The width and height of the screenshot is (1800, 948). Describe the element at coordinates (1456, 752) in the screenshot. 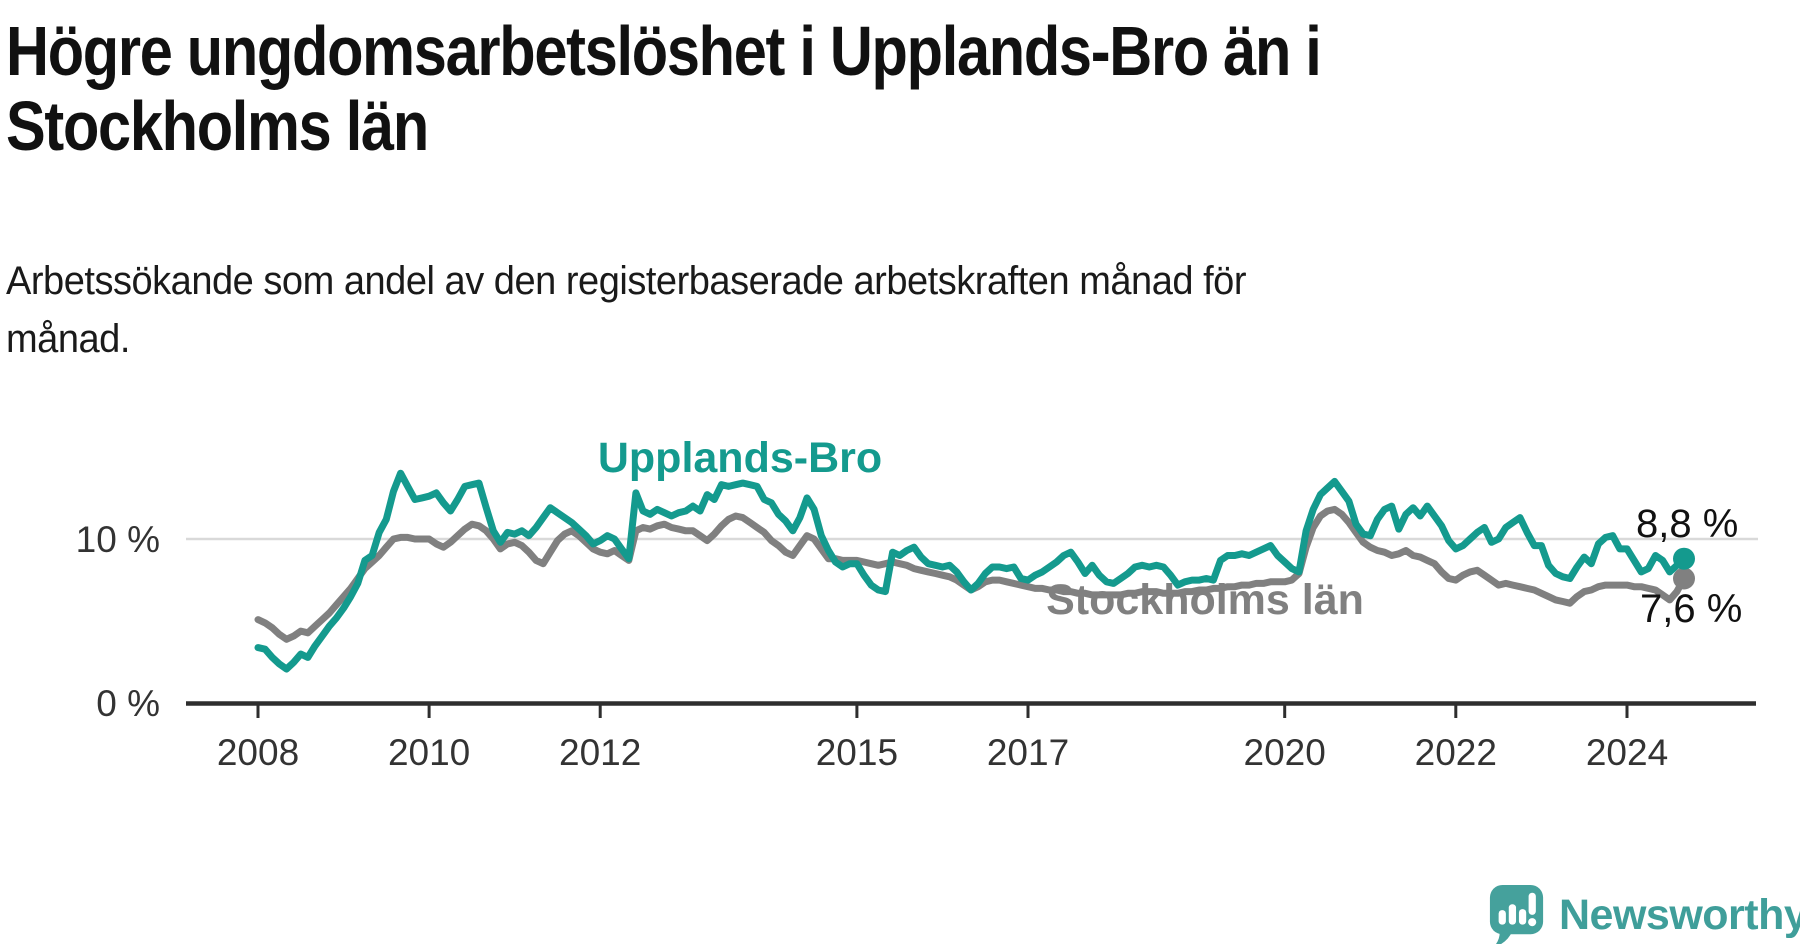

I see `x-axis-tick-label: 2022` at that location.